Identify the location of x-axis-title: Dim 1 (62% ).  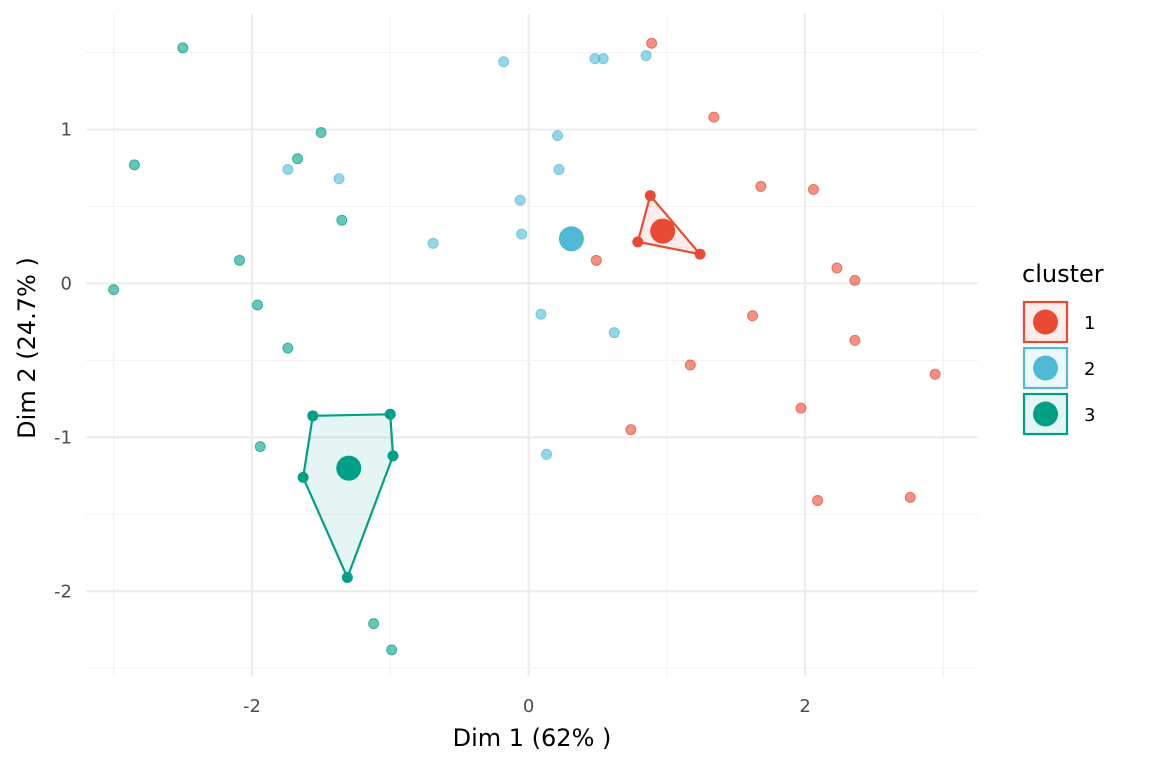
(532, 738).